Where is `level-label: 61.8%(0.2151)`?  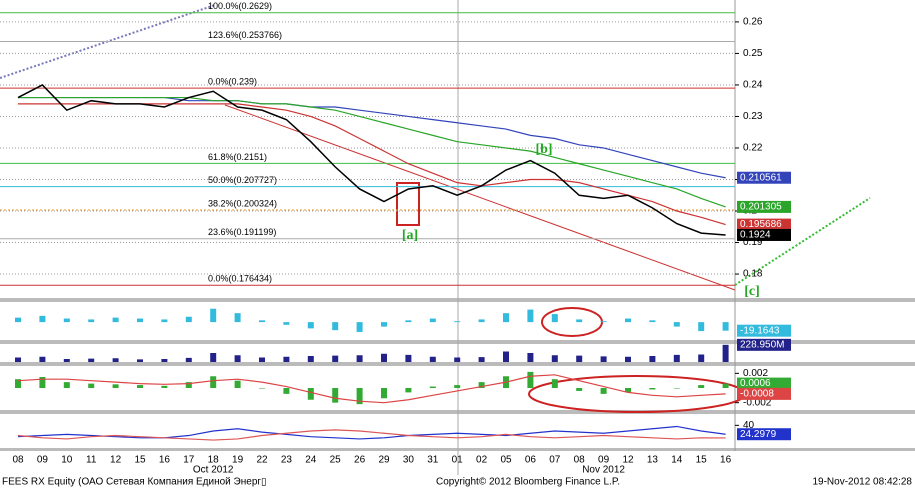 level-label: 61.8%(0.2151) is located at coordinates (237, 157).